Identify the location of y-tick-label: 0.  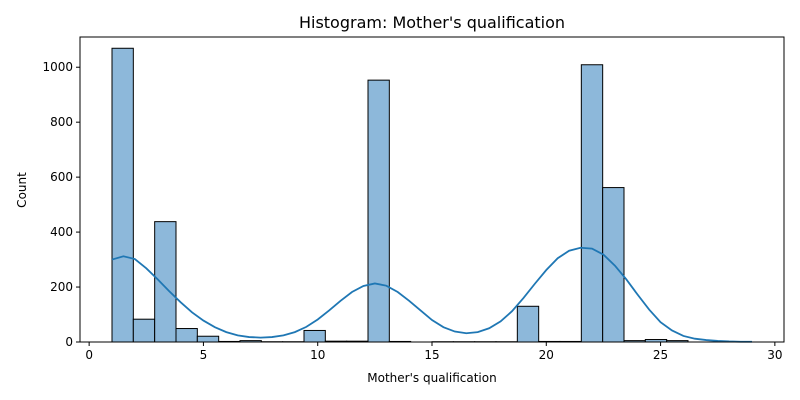
(69, 342).